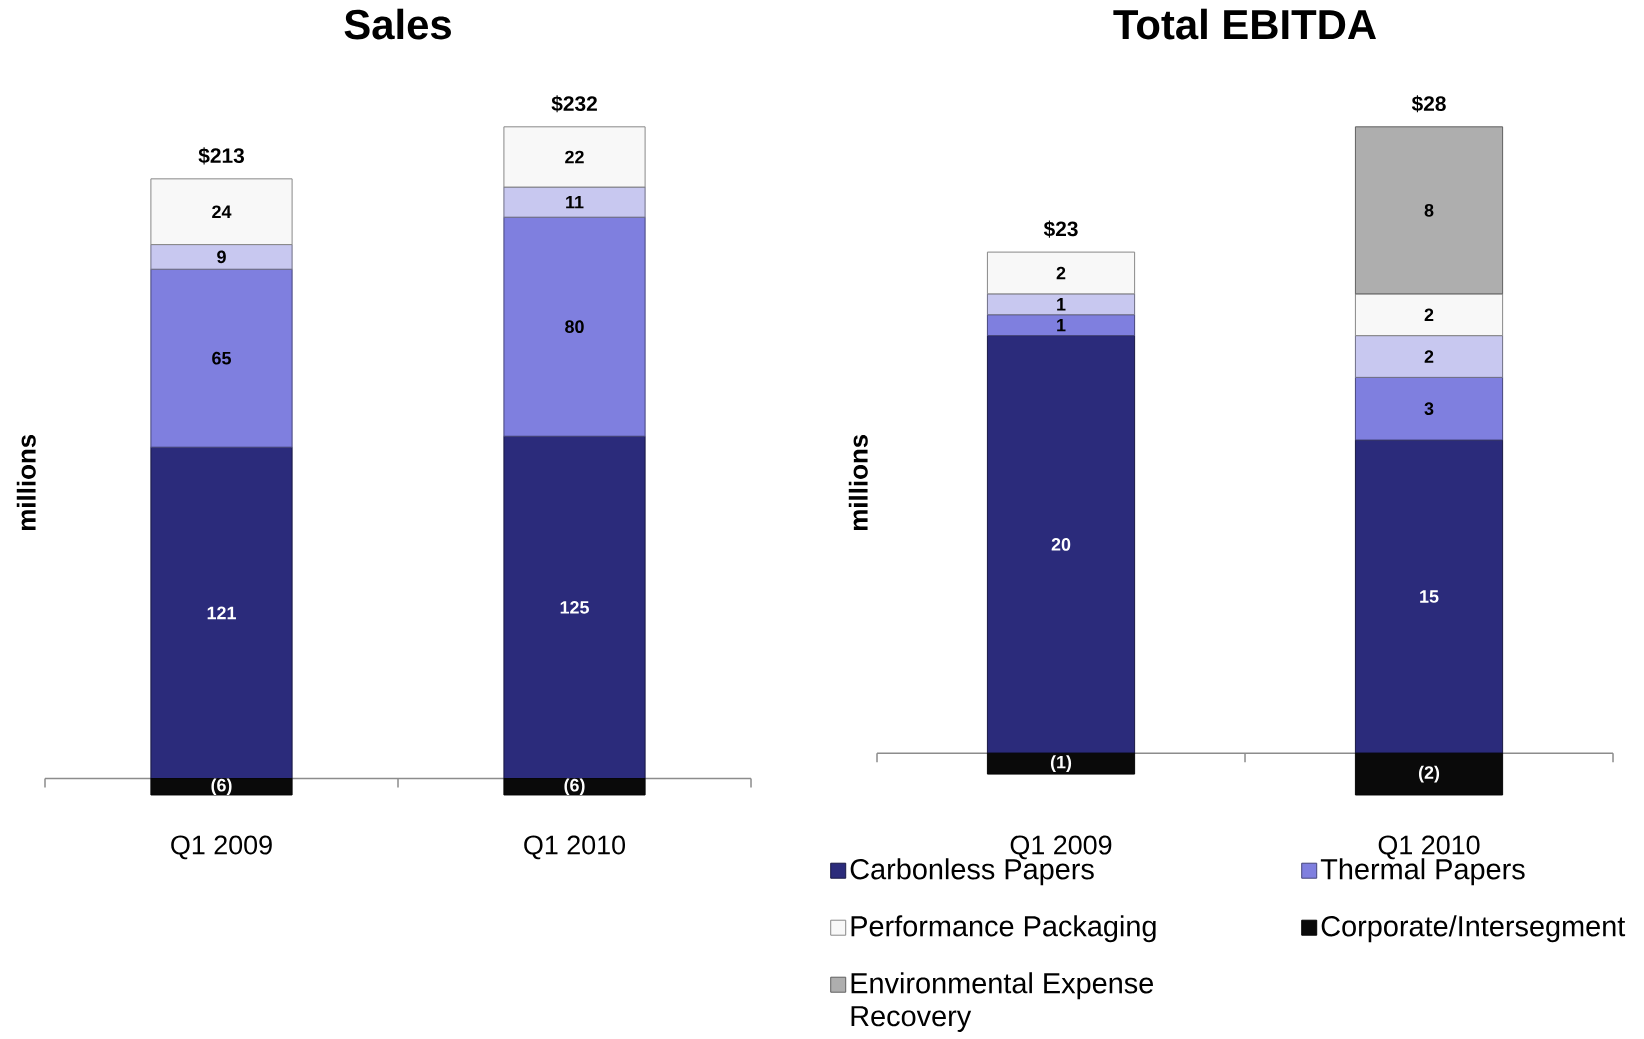 This screenshot has width=1644, height=1039. I want to click on total-label: $232, so click(574, 104).